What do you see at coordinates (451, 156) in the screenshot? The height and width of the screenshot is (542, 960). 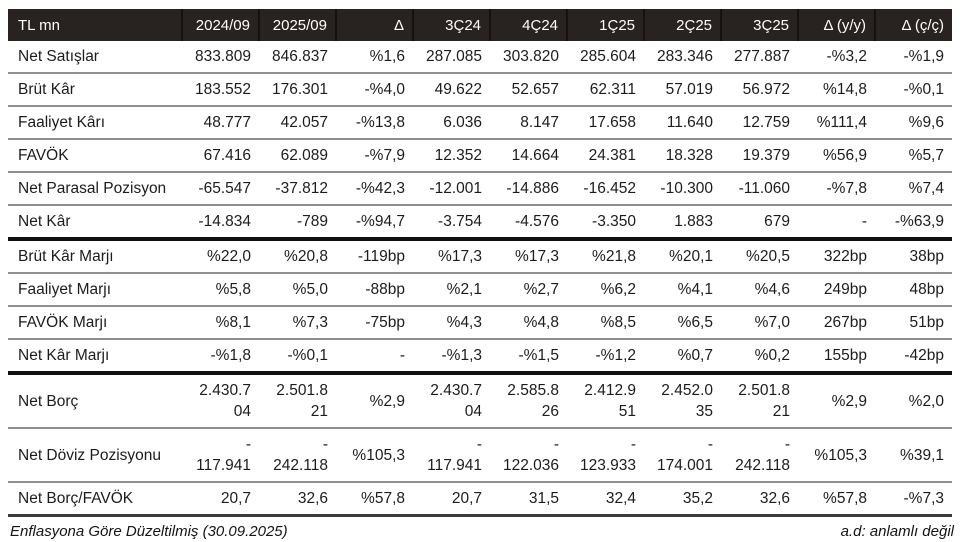 I see `value-cell: 12.352` at bounding box center [451, 156].